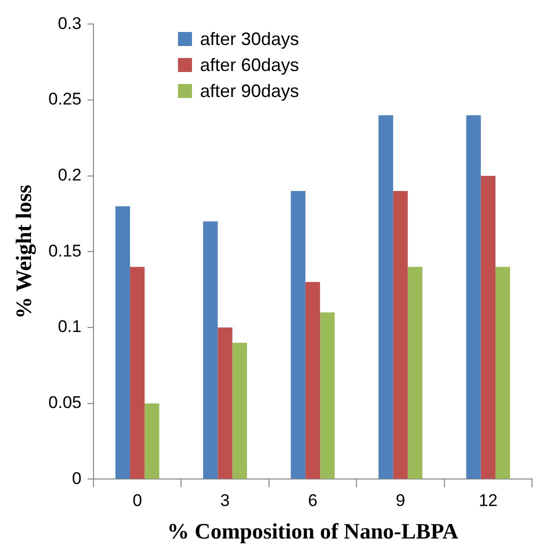 The image size is (550, 558). Describe the element at coordinates (401, 500) in the screenshot. I see `x-tick-label: 9` at that location.